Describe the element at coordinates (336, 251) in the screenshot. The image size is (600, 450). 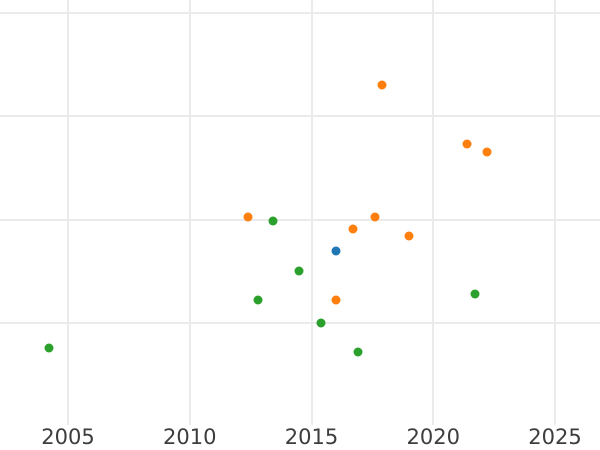
I see `data-point-blue` at that location.